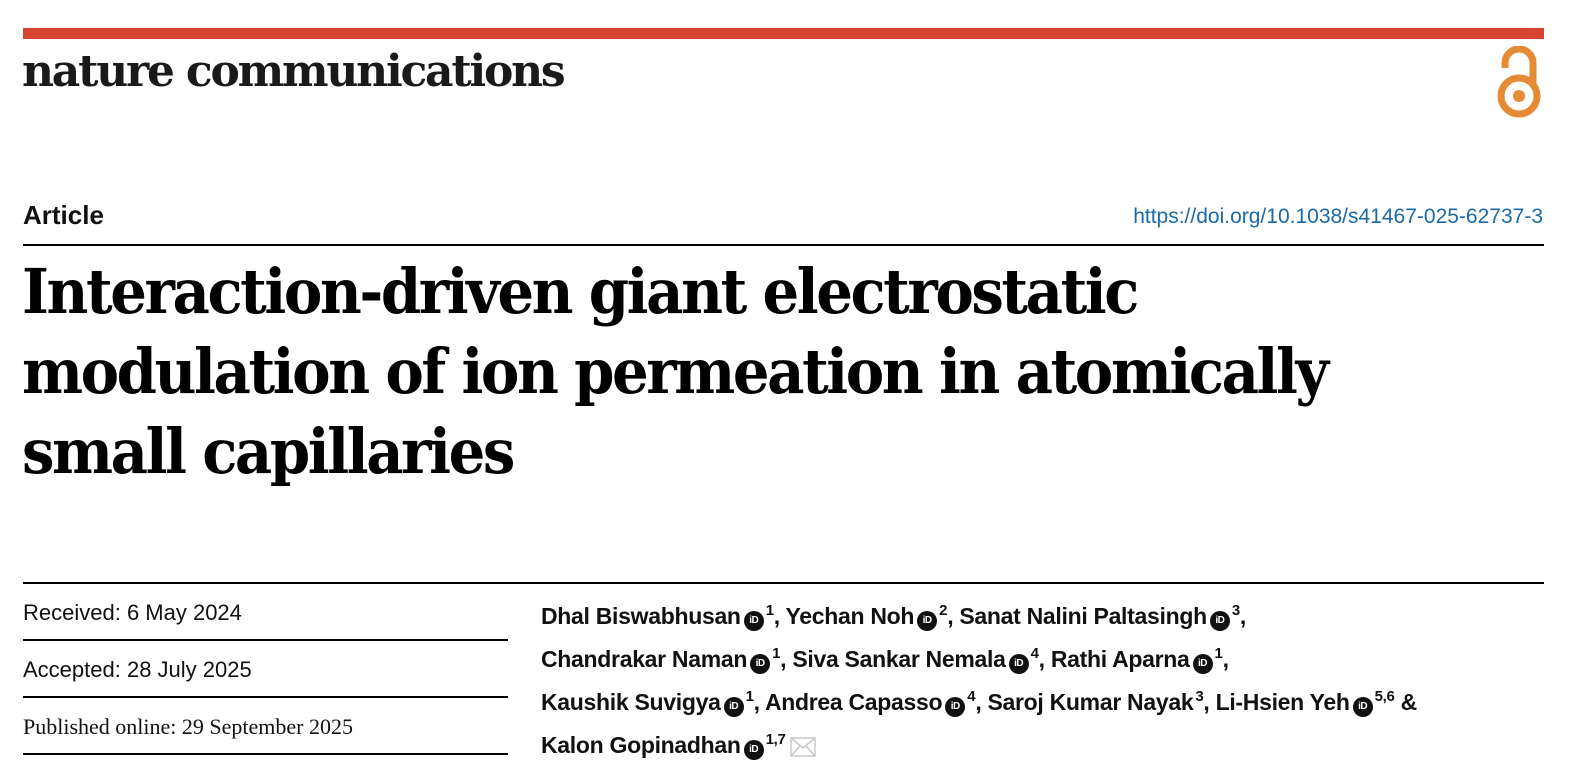 The width and height of the screenshot is (1592, 778). I want to click on author: Siva Sankar Nemala iD4, so click(915, 659).